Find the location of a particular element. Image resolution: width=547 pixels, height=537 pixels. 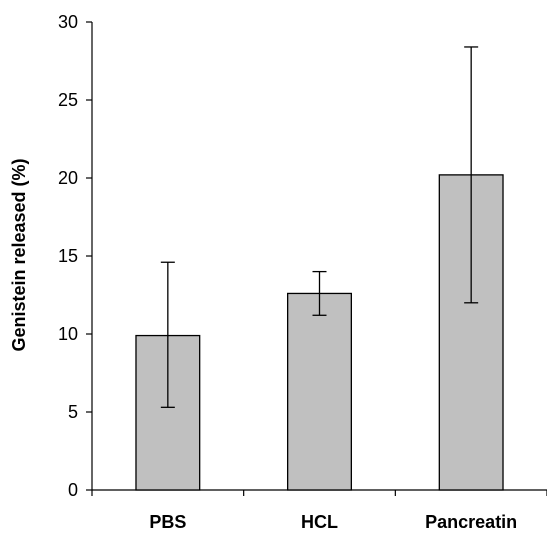

y-tick-label: 30 is located at coordinates (68, 22).